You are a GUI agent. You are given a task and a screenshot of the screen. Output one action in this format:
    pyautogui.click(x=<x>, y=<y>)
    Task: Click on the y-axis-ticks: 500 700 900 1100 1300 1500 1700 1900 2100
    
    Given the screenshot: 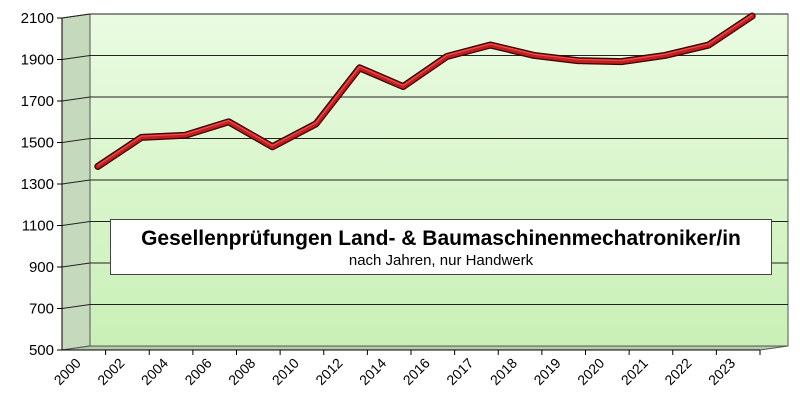 What is the action you would take?
    pyautogui.click(x=42, y=184)
    